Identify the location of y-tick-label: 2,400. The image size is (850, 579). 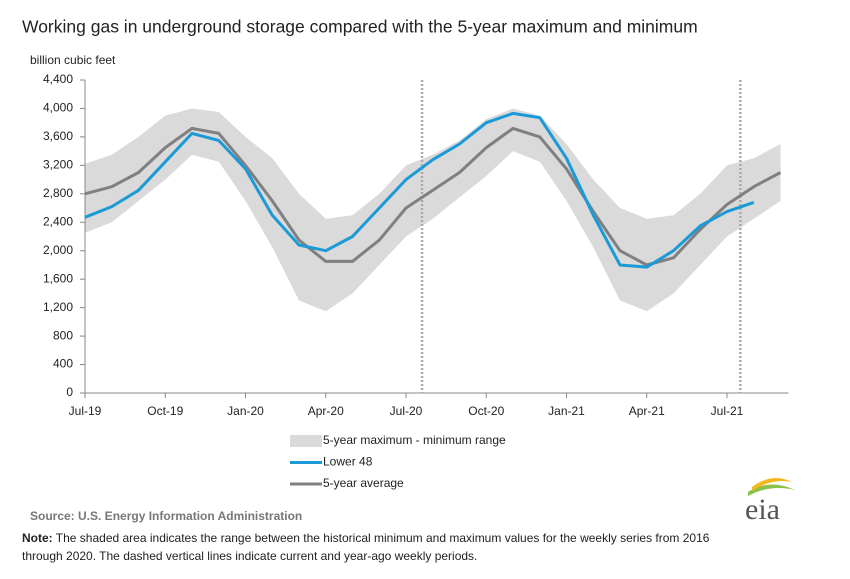
(58, 221).